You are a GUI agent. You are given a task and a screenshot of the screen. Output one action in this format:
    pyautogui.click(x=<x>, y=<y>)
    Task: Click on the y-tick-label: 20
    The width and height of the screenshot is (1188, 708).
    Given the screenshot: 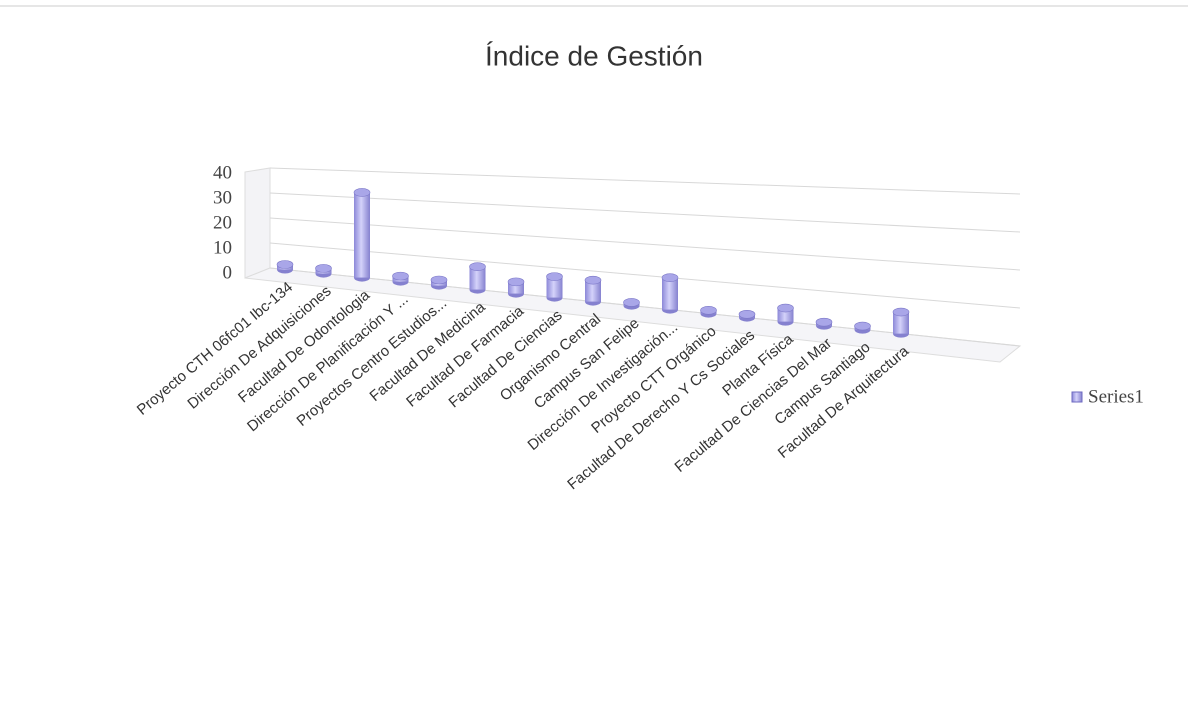 What is the action you would take?
    pyautogui.click(x=222, y=222)
    